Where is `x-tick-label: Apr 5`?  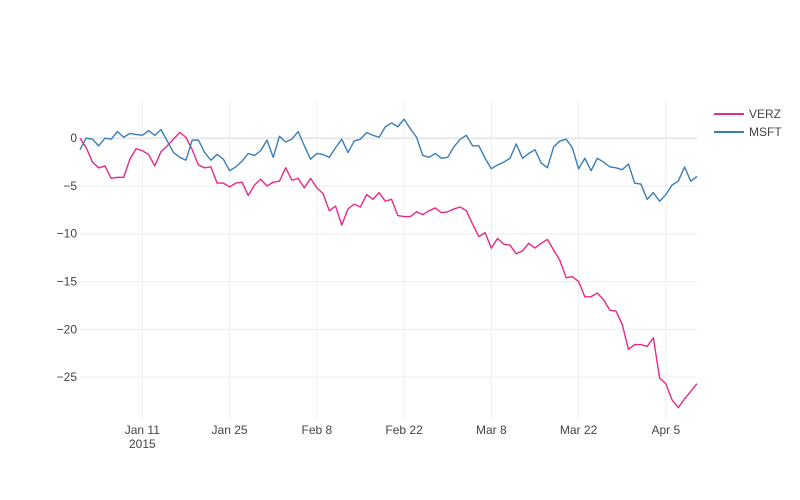 x-tick-label: Apr 5 is located at coordinates (665, 430).